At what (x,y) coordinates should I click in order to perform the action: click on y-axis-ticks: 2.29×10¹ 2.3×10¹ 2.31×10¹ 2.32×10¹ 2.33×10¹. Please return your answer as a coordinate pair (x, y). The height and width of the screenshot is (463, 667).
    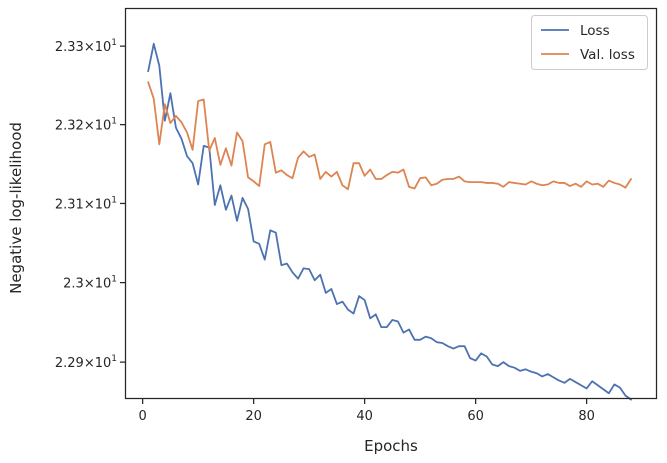
    Looking at the image, I should click on (90, 204).